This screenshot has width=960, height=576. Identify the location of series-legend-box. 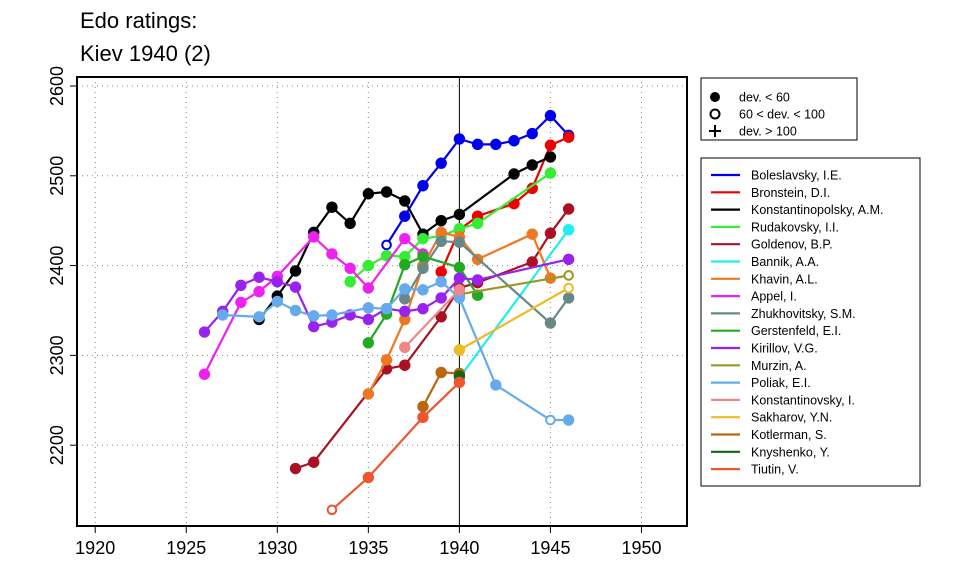
(810, 322).